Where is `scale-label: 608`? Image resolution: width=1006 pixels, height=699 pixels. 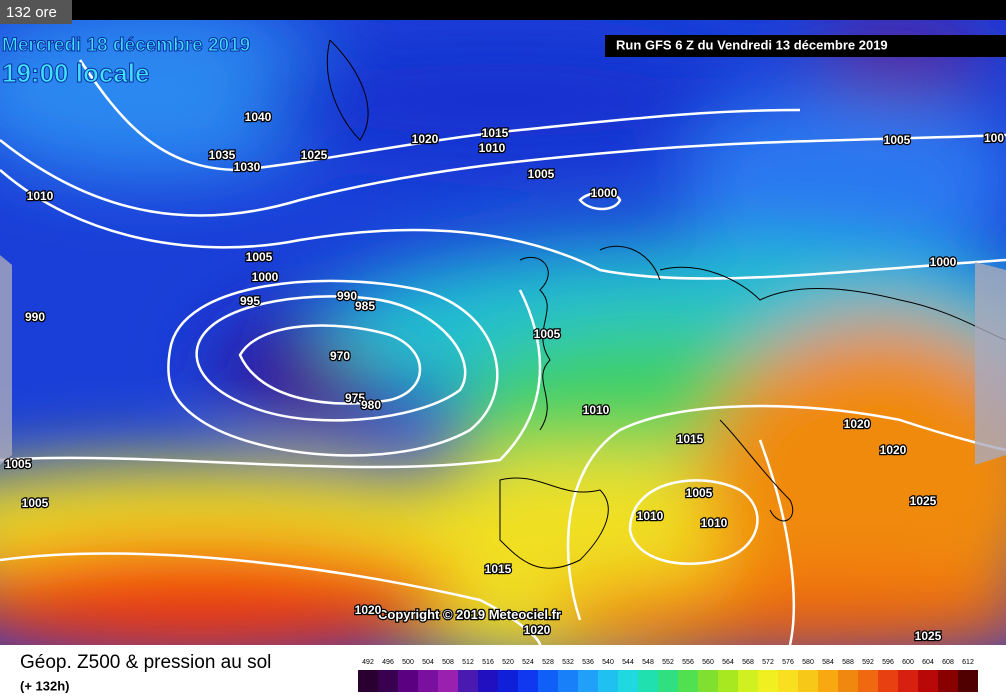 scale-label: 608 is located at coordinates (948, 662).